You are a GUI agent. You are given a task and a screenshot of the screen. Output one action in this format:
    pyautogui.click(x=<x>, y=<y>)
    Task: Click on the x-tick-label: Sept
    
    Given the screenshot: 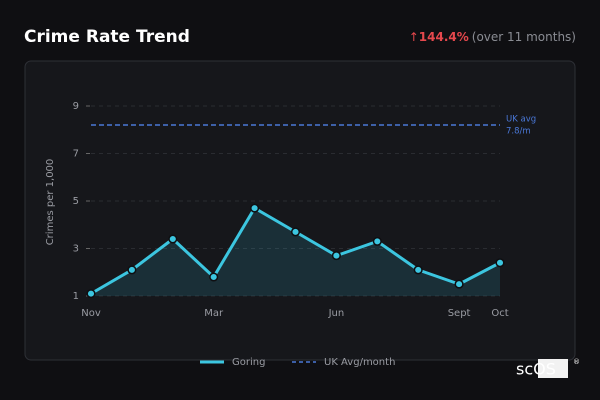 What is the action you would take?
    pyautogui.click(x=459, y=313)
    